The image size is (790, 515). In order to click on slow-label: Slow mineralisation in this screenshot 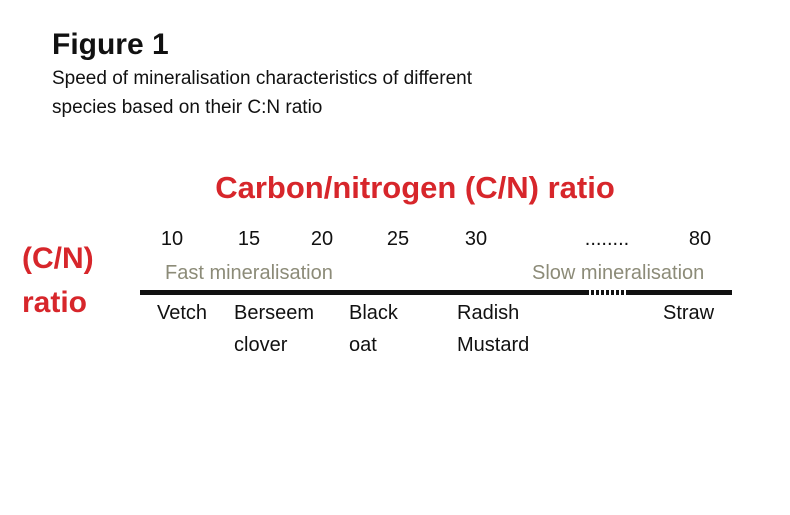, I will do `click(618, 273)`.